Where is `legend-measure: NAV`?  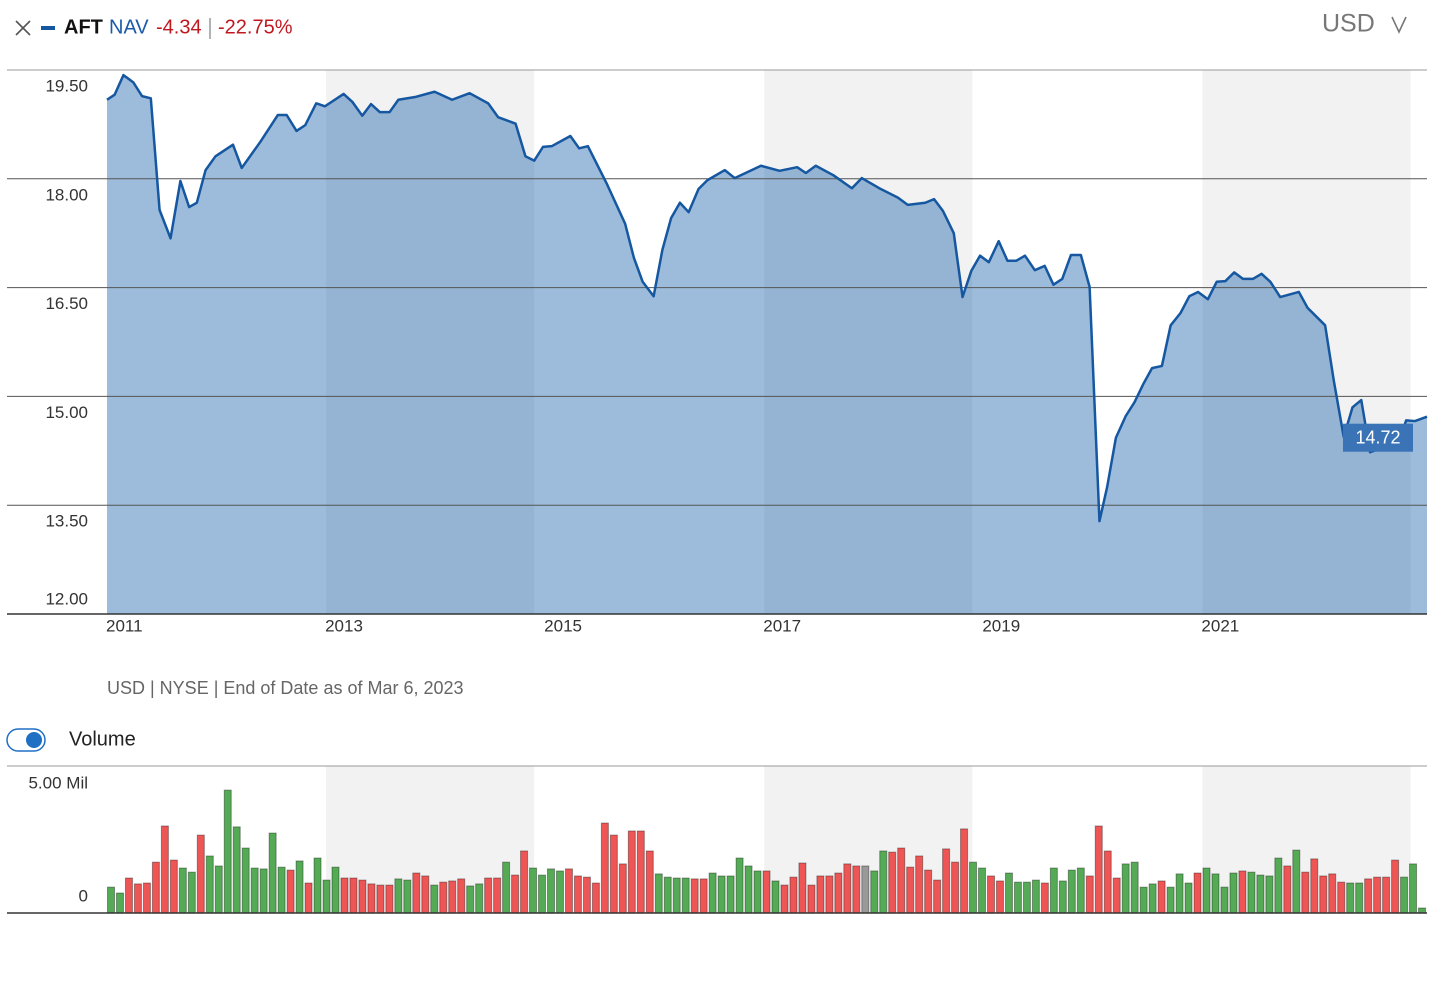 legend-measure: NAV is located at coordinates (129, 27).